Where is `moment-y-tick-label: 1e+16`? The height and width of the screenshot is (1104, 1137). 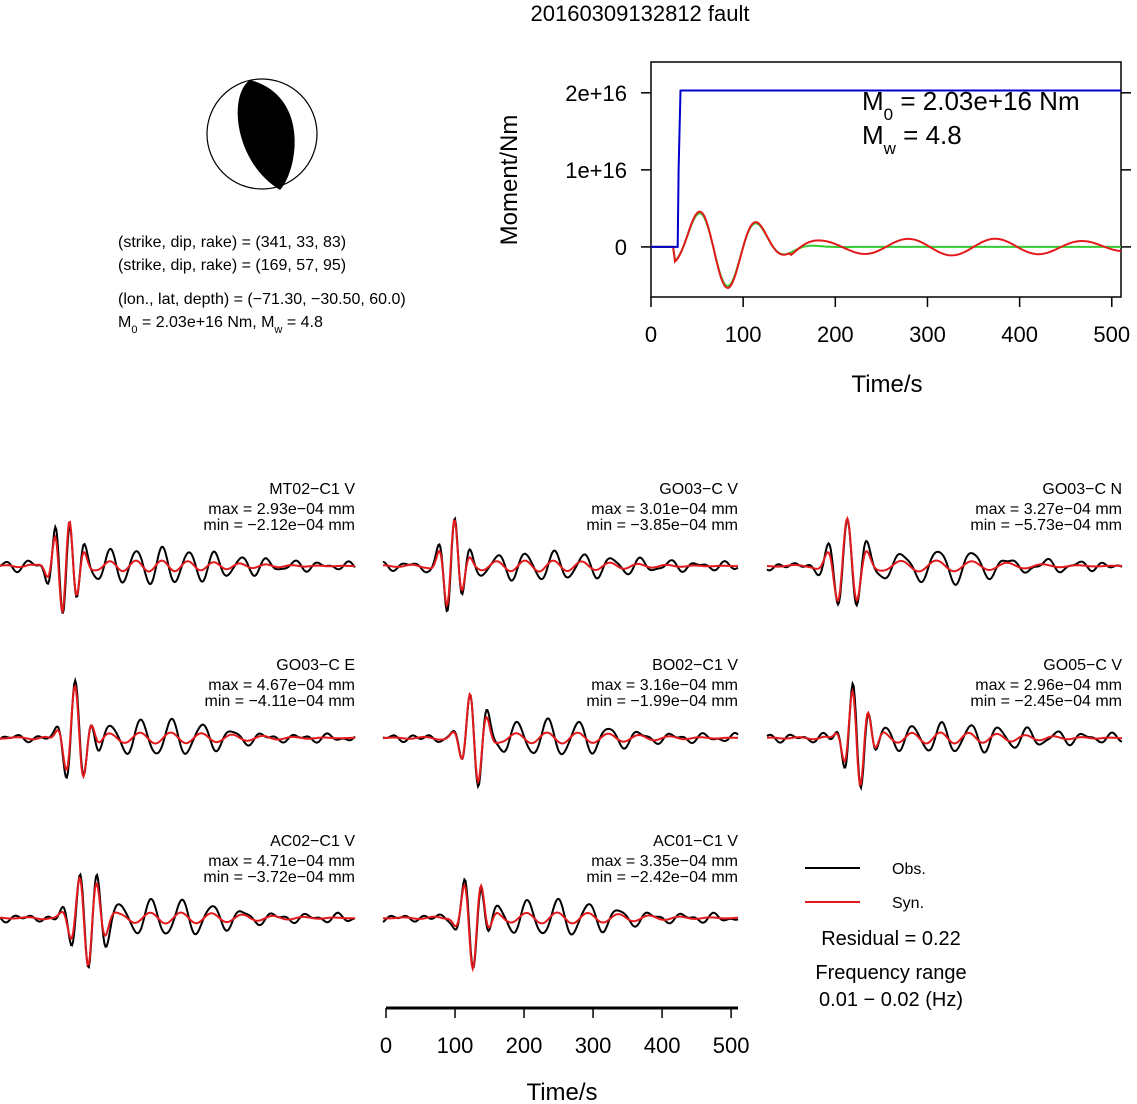
moment-y-tick-label: 1e+16 is located at coordinates (596, 170).